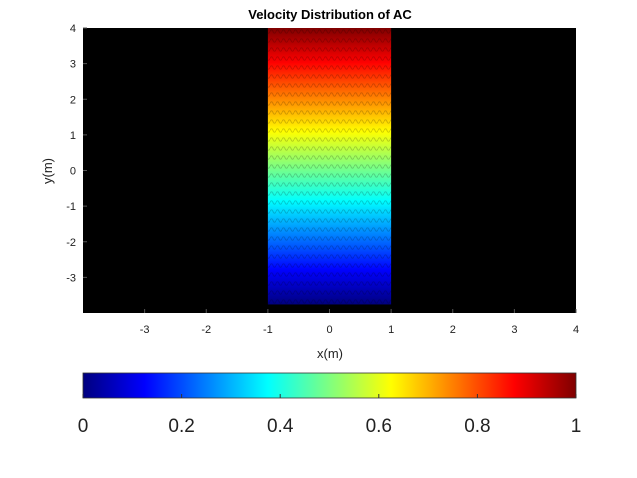  Describe the element at coordinates (329, 166) in the screenshot. I see `velocity-ripple-texture` at that location.